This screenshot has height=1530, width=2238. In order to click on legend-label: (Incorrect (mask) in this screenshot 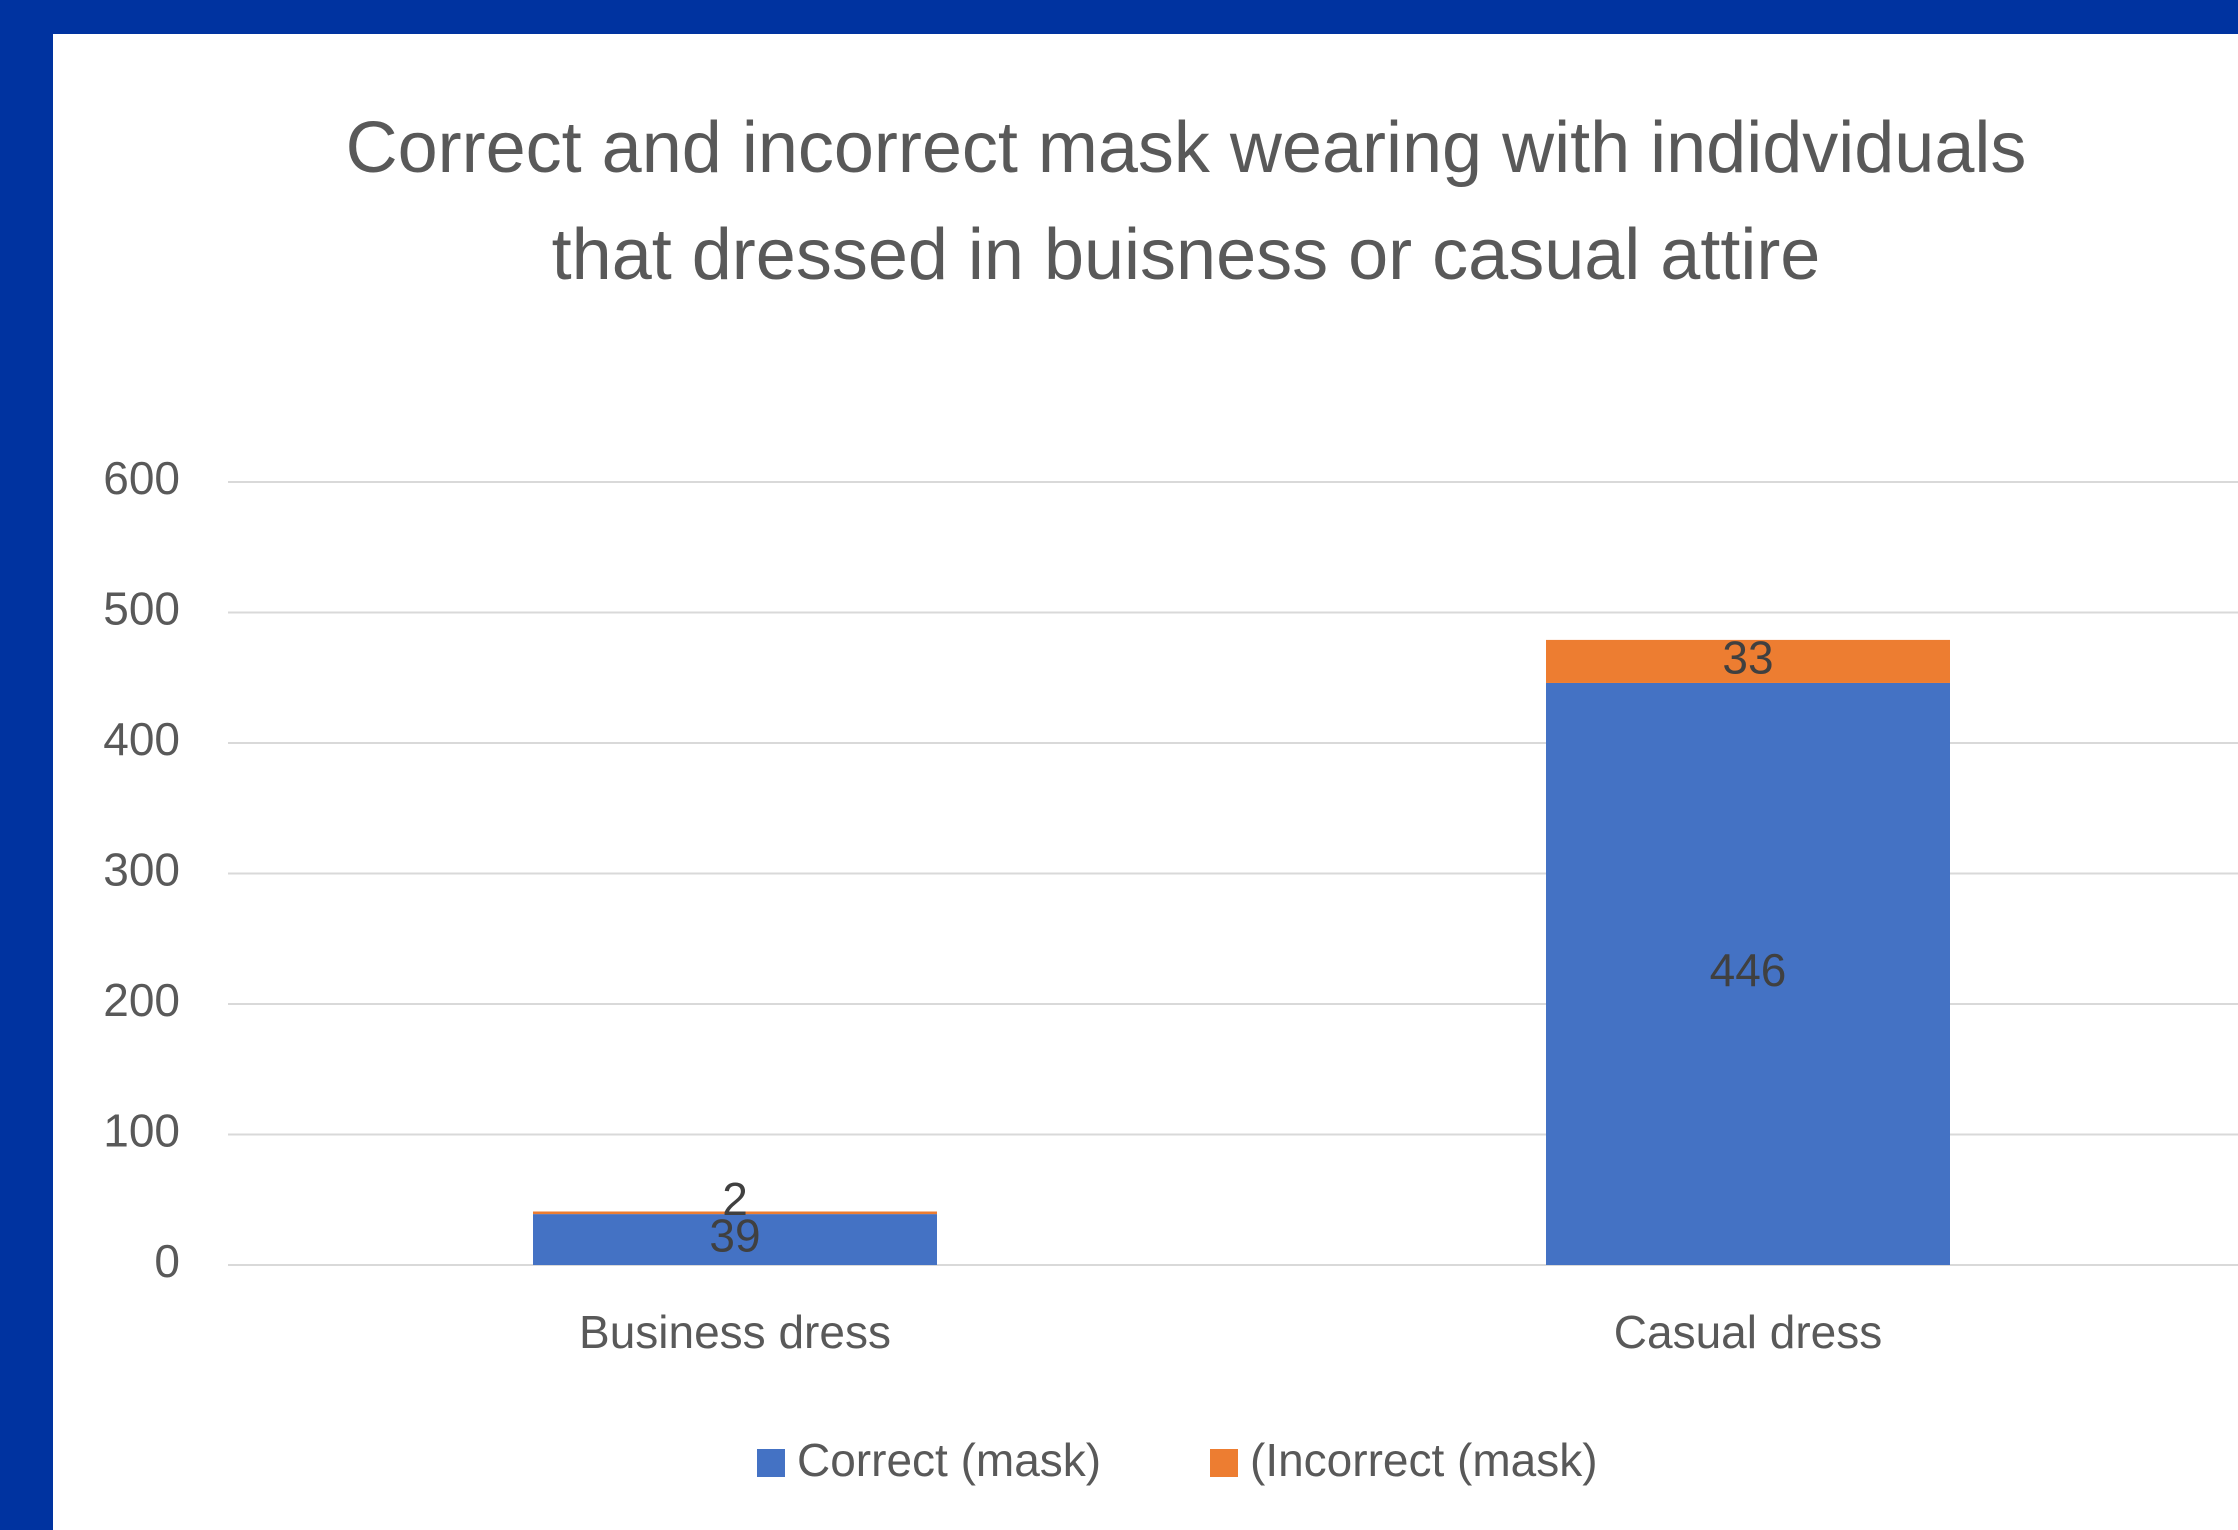, I will do `click(1424, 1460)`.